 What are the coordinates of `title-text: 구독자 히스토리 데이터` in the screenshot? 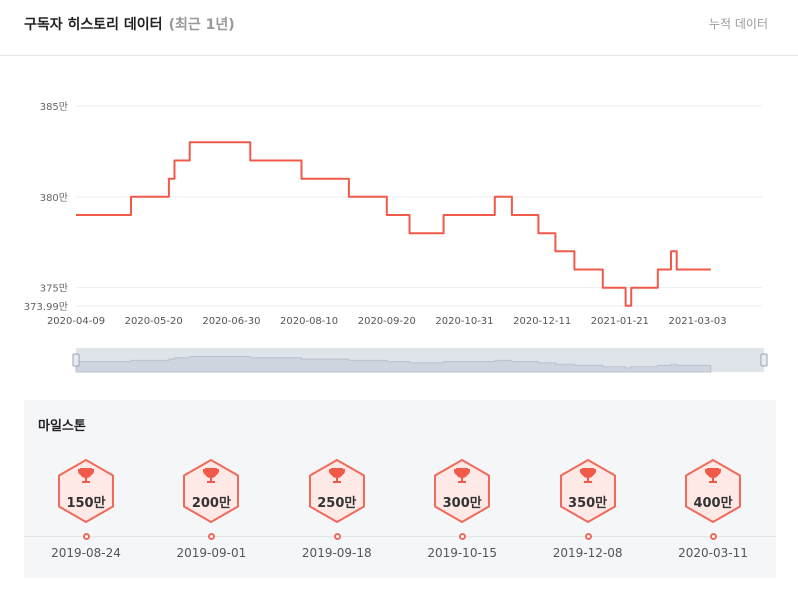 It's located at (93, 25).